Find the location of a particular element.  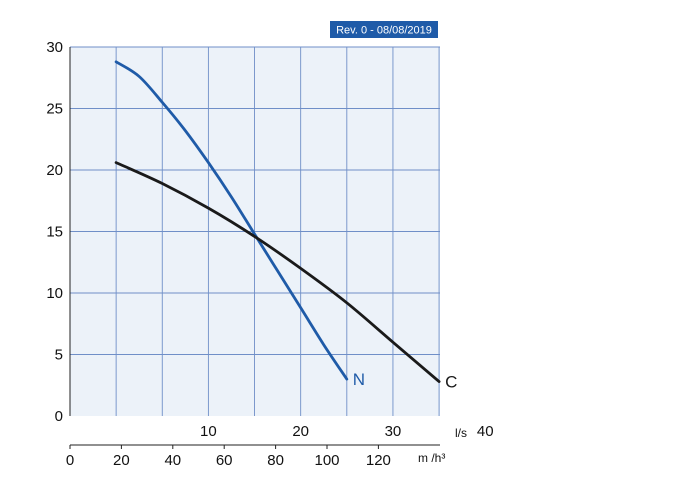

secondary-x-tick-label: 80 is located at coordinates (275, 460).